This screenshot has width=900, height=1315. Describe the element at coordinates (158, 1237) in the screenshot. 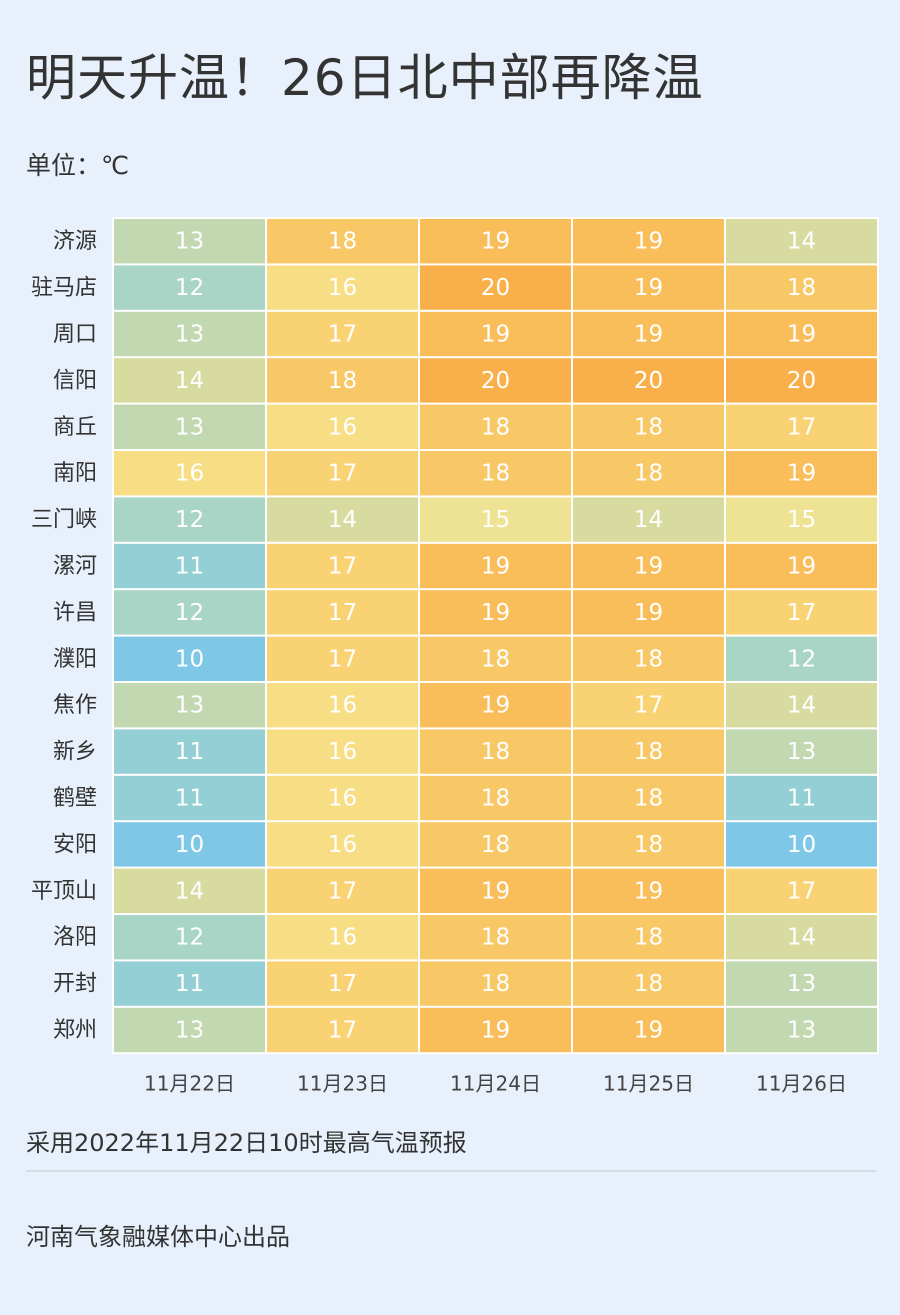

I see `producer-credit: 河南气象融媒体中心出品` at that location.